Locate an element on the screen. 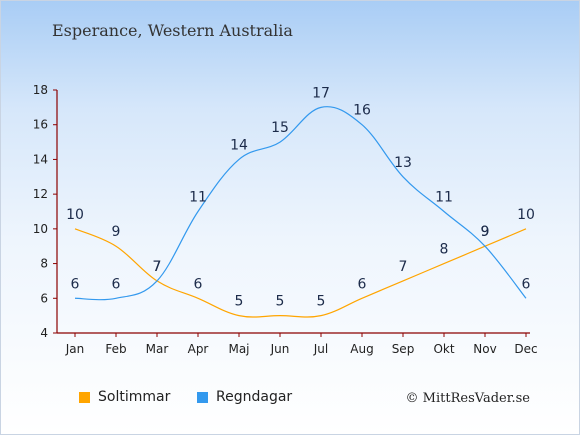  legend-label-regndagar: Regndagar is located at coordinates (254, 397).